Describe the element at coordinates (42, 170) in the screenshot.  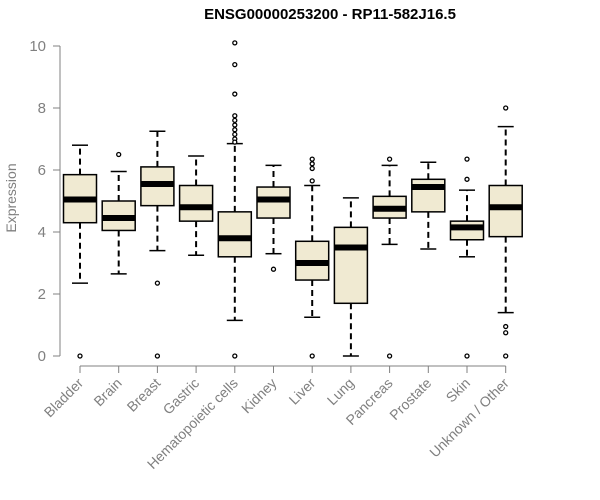
I see `y-tick-label-6: 6` at that location.